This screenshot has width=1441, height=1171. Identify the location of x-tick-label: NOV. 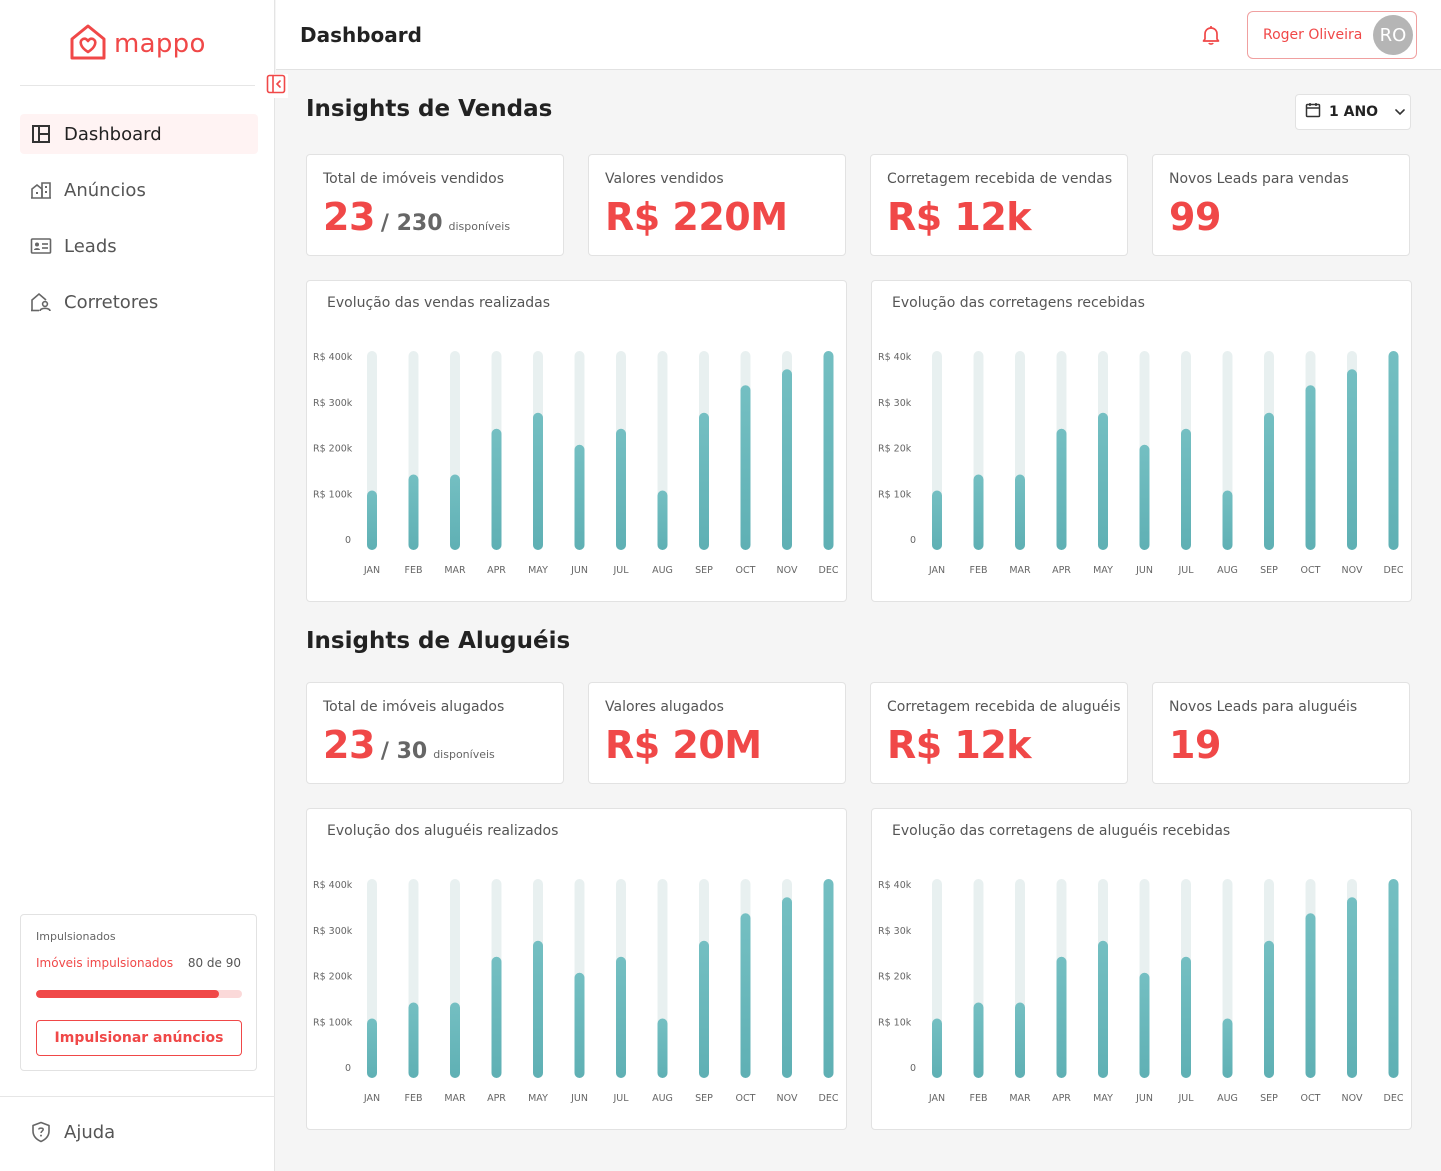
(787, 1098).